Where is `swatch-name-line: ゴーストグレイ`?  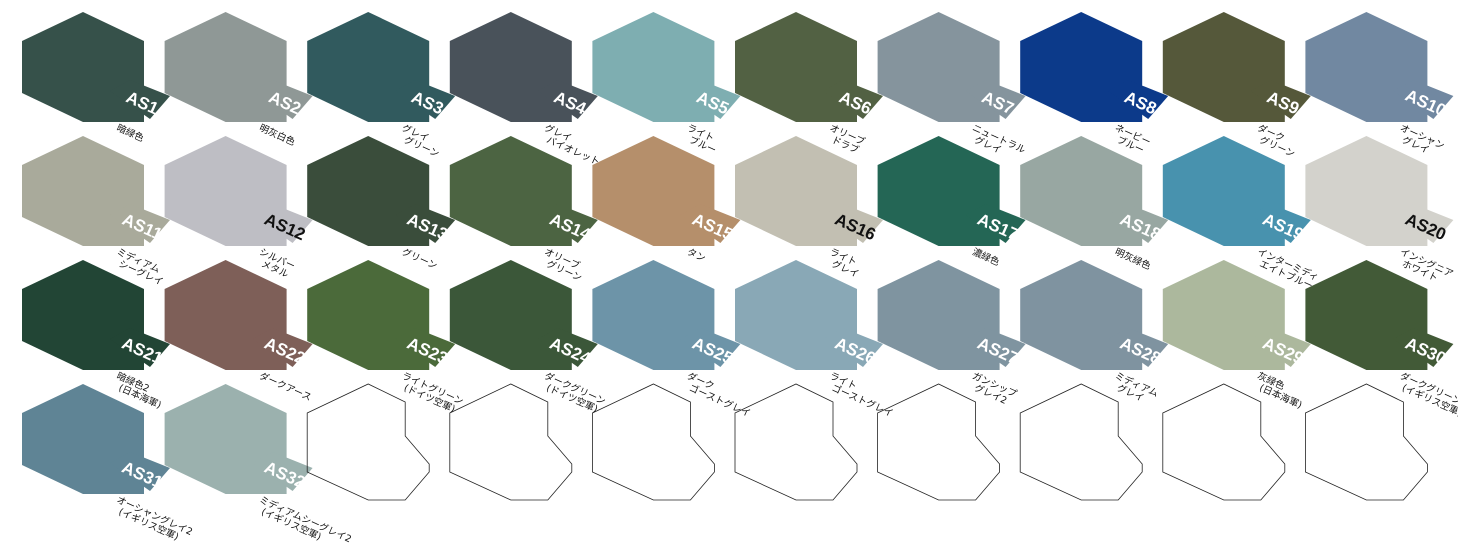 swatch-name-line: ゴーストグレイ is located at coordinates (862, 401).